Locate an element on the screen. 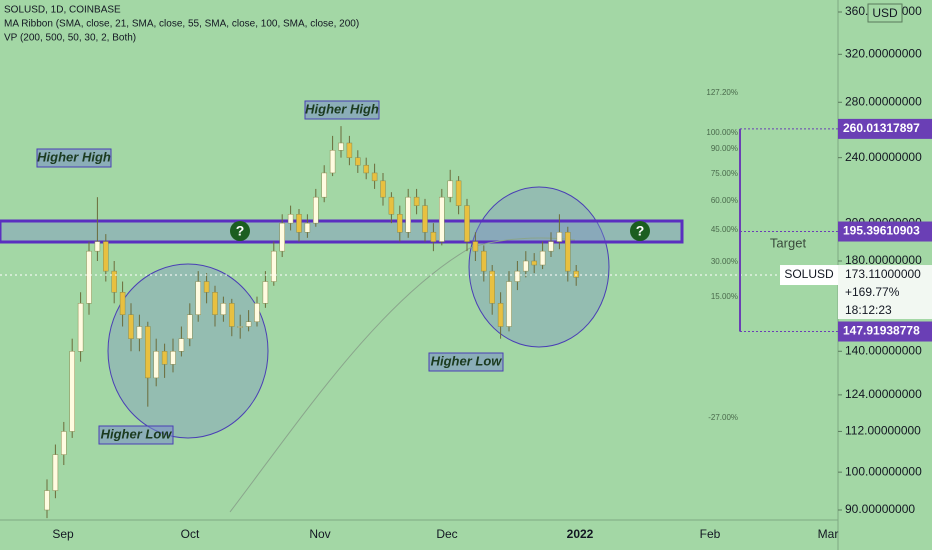 The height and width of the screenshot is (550, 932). price-label: 124.00000000 is located at coordinates (883, 394).